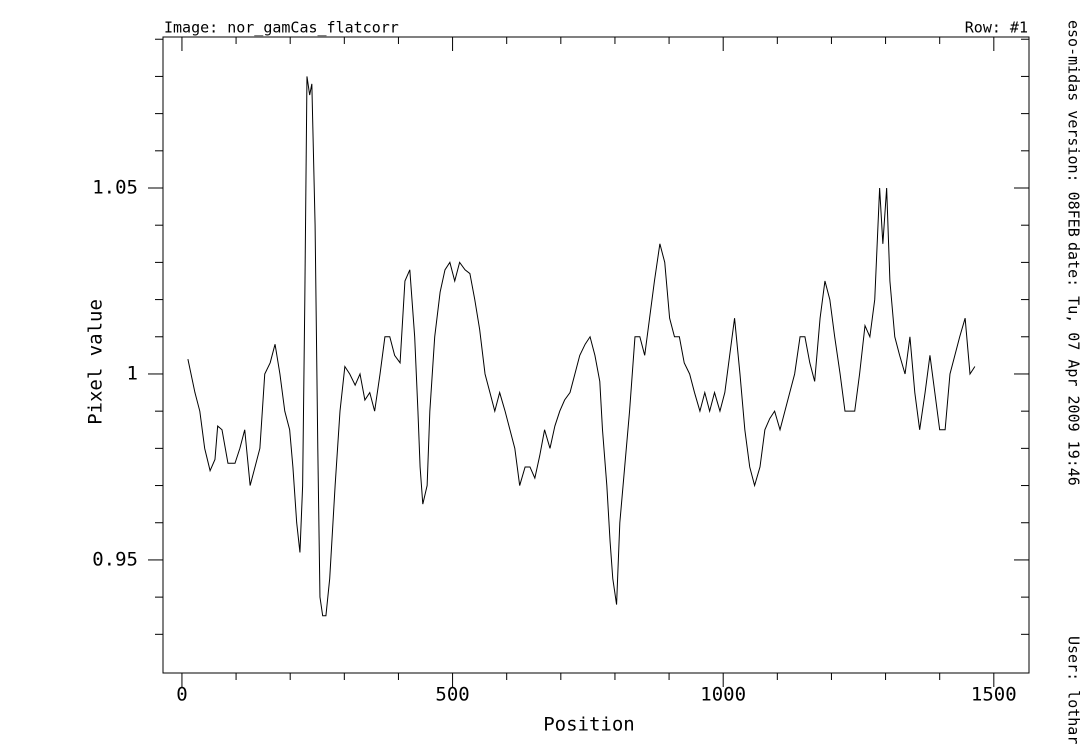 The image size is (1086, 753). What do you see at coordinates (115, 559) in the screenshot?
I see `y-tick-label: 0.95` at bounding box center [115, 559].